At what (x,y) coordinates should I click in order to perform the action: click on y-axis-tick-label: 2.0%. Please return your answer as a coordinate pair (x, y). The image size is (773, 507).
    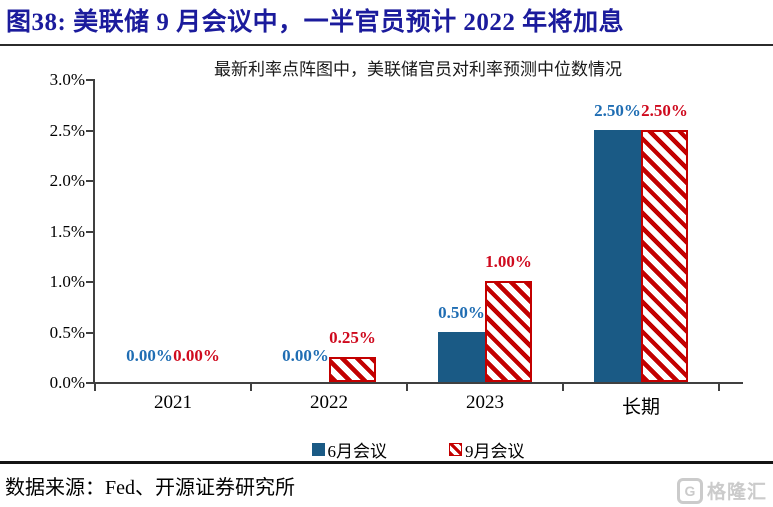
    Looking at the image, I should click on (67, 180).